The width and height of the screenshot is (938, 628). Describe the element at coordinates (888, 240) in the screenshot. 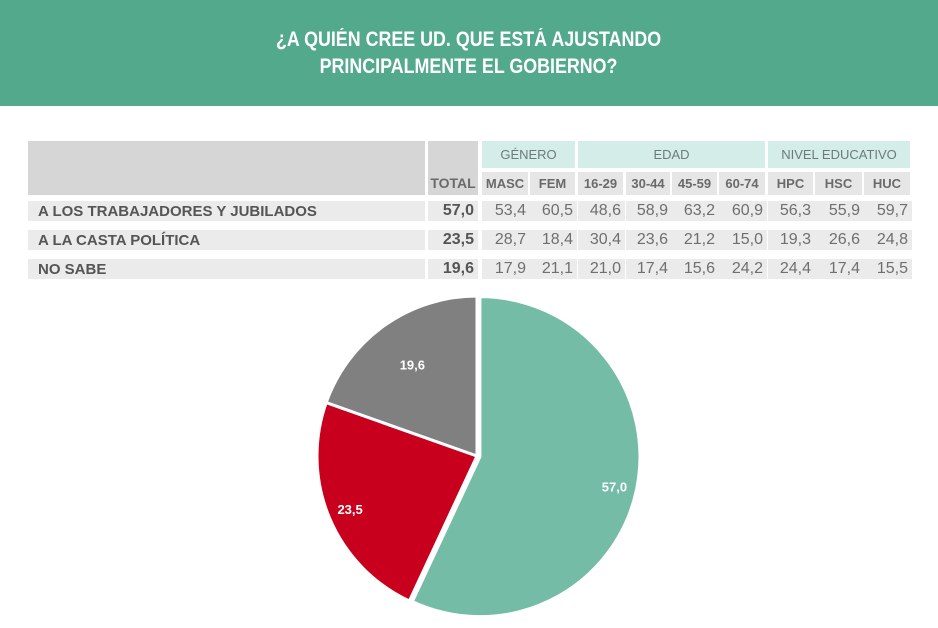

I see `table-cell: 24,8` at that location.